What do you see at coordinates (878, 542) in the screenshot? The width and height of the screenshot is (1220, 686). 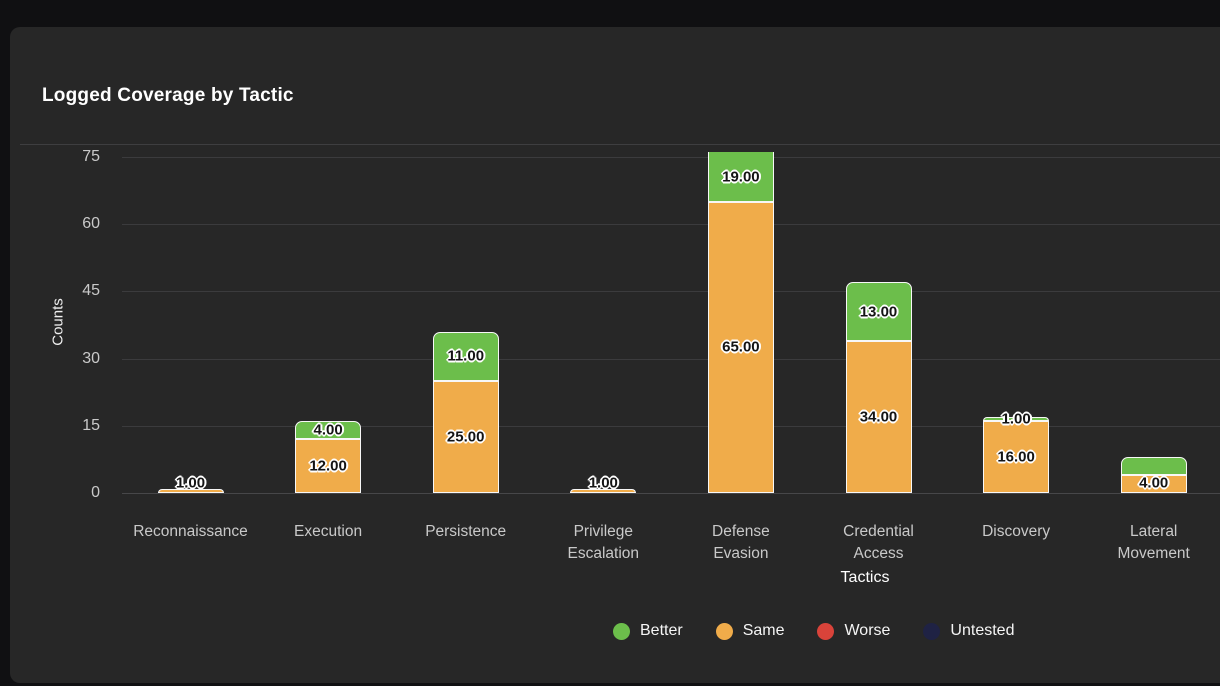 I see `x-category-label-credential-access: Credential Access` at bounding box center [878, 542].